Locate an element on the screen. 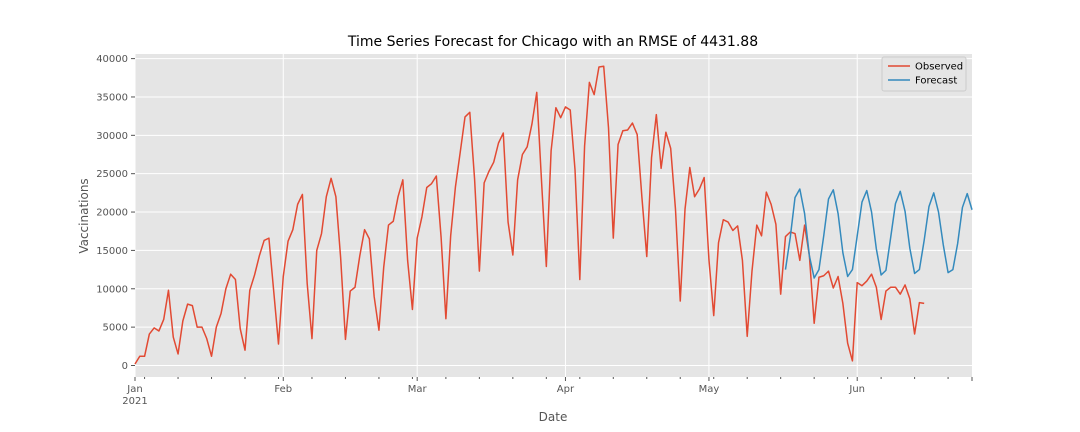 This screenshot has height=432, width=1080. y-tick-label: 30000 is located at coordinates (112, 136).